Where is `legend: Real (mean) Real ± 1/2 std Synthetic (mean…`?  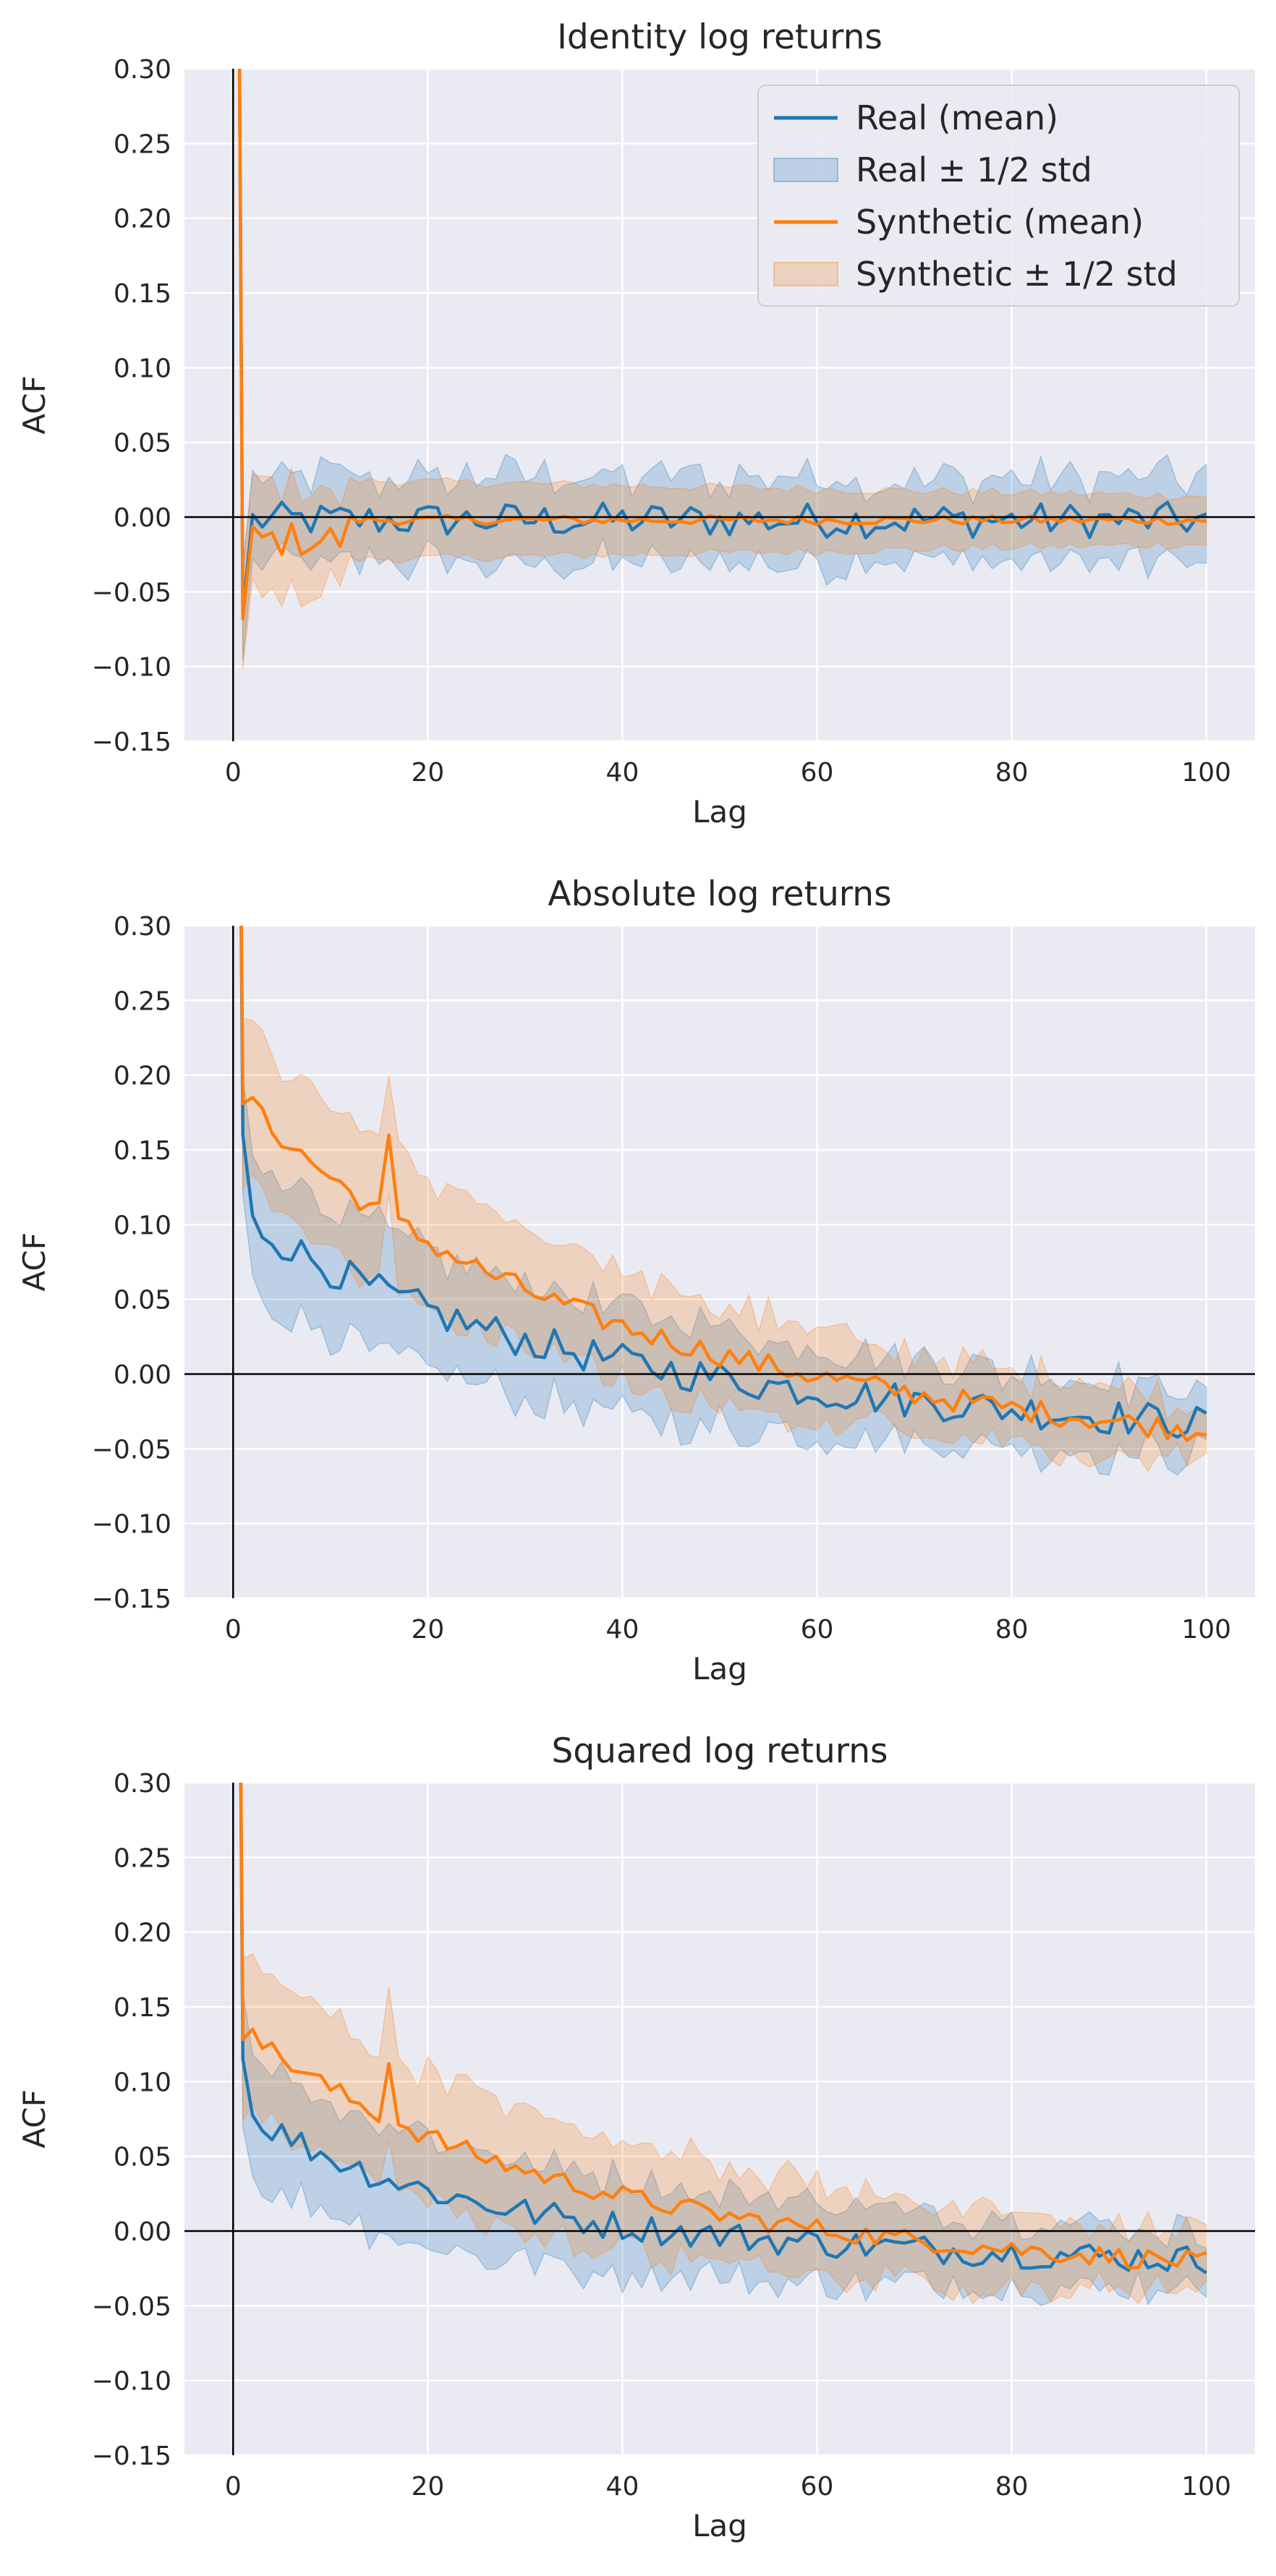
legend: Real (mean) Real ± 1/2 std Synthetic (mean… is located at coordinates (998, 196).